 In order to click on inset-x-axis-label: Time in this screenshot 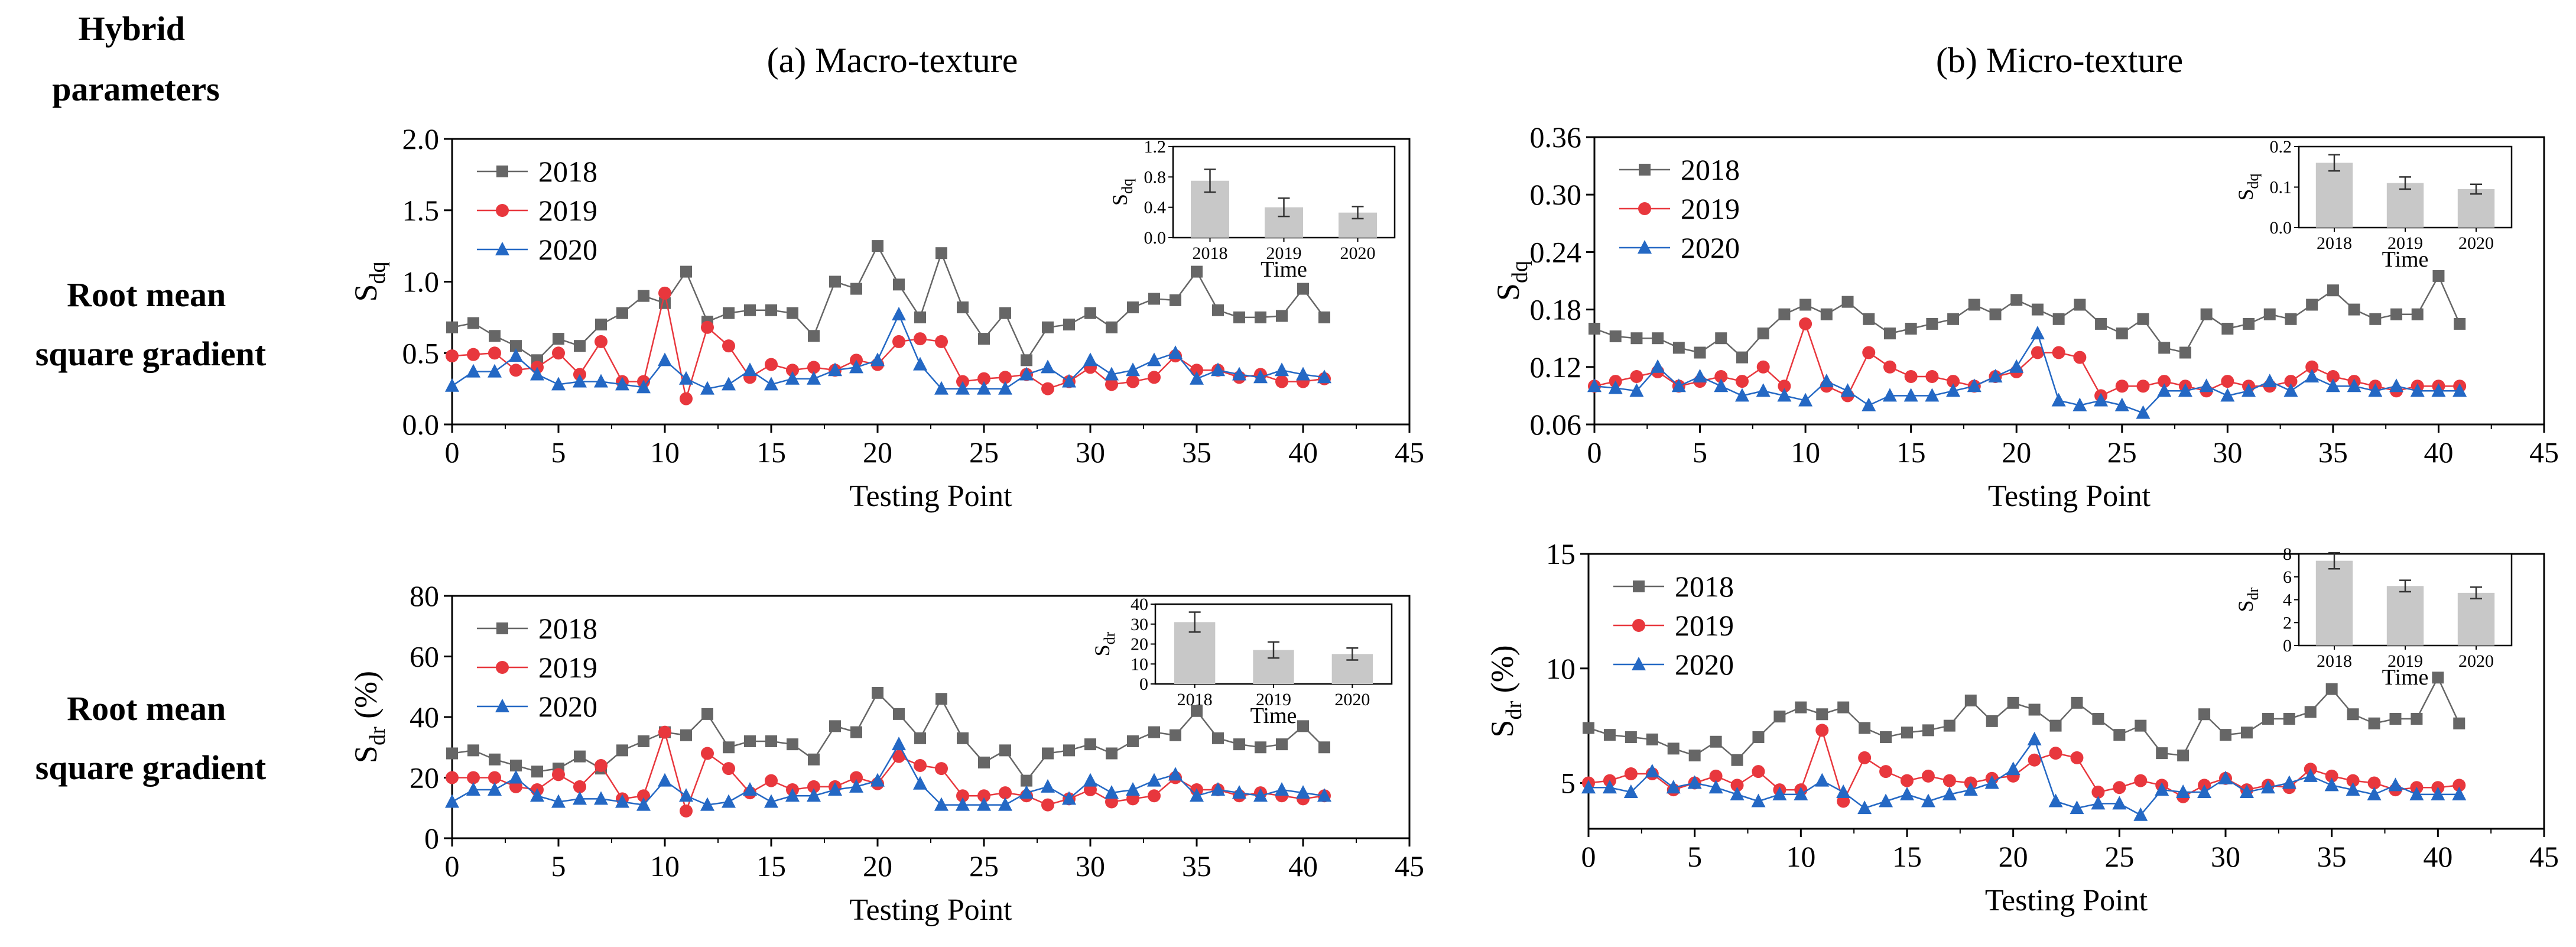, I will do `click(2405, 259)`.